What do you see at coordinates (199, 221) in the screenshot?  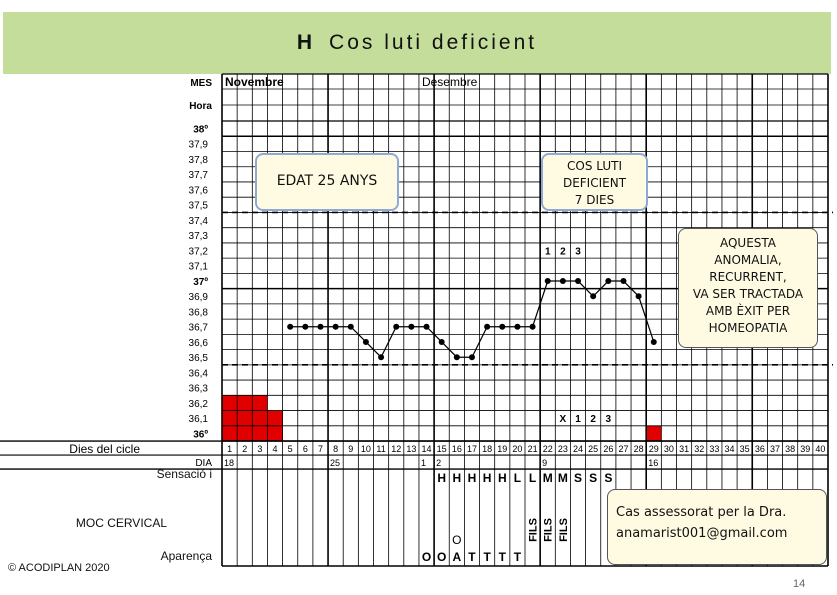 I see `temp-tick-label: 37,4` at bounding box center [199, 221].